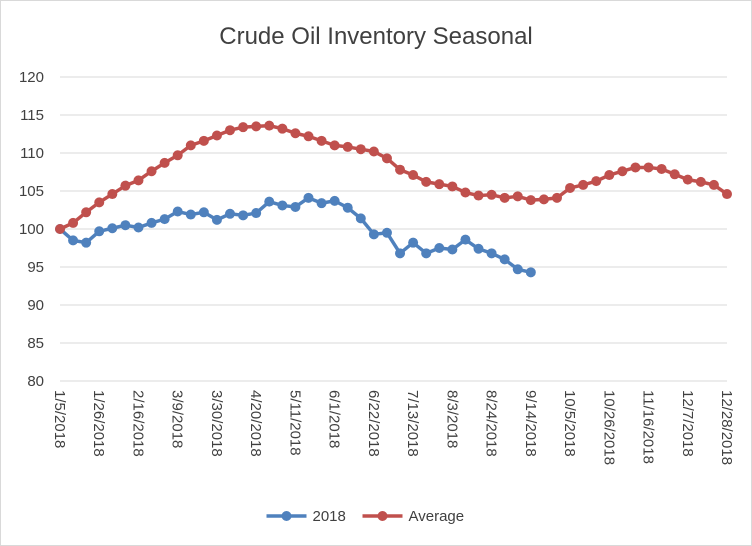  I want to click on y-tick-label: 115, so click(32, 115).